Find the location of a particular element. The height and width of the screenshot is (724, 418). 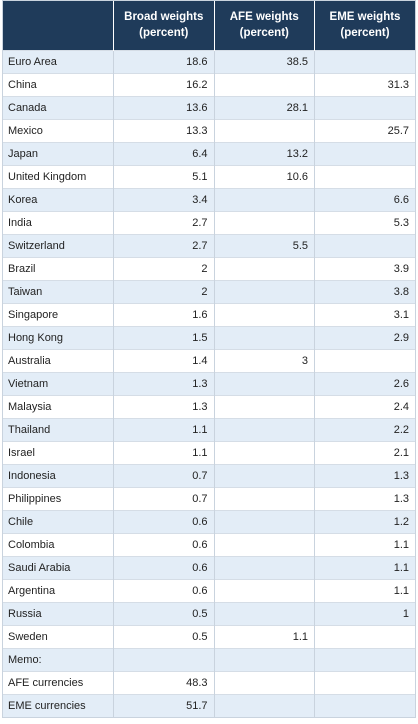

table-row: AFE currencies 48.3 is located at coordinates (209, 682).